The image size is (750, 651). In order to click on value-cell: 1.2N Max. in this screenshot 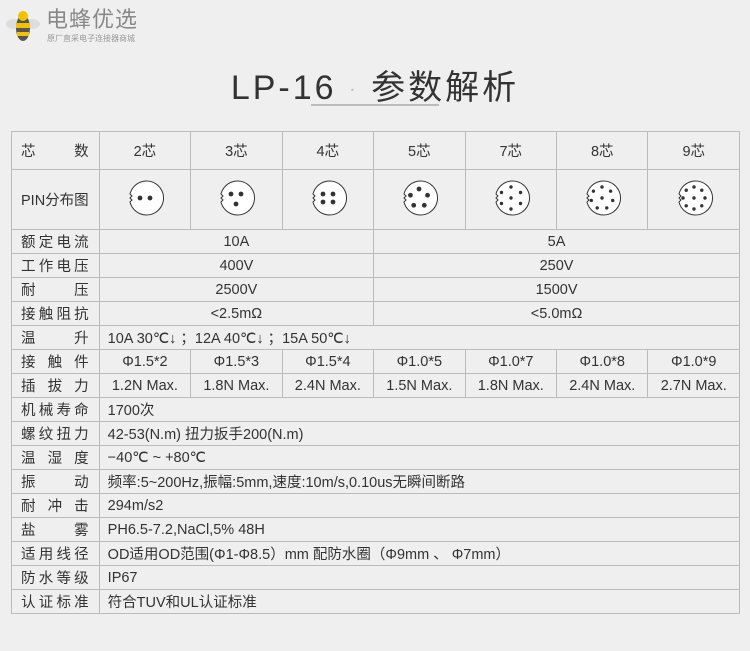, I will do `click(145, 385)`.